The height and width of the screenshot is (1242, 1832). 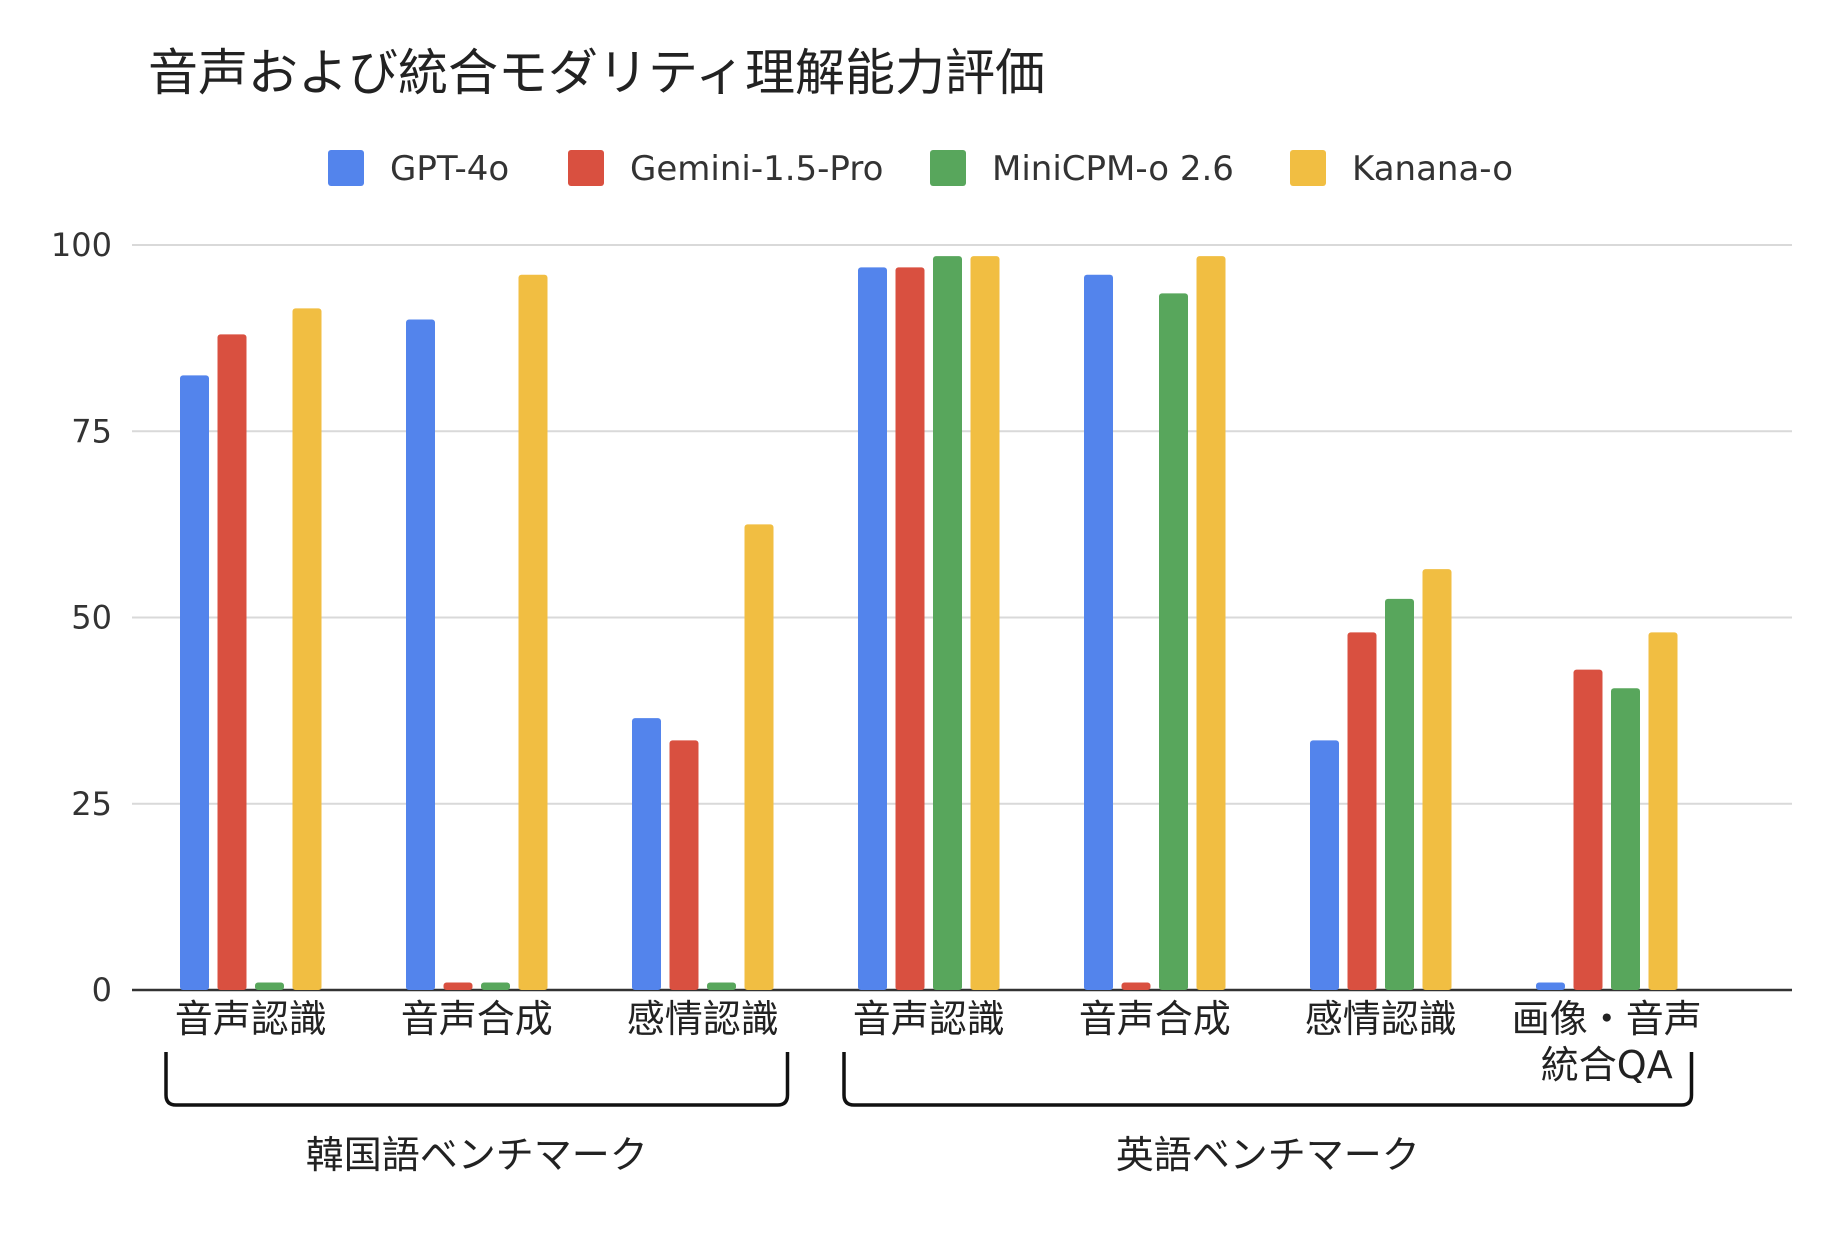 What do you see at coordinates (929, 1114) in the screenshot?
I see `benchmark-groups: 韓国語ベンチマーク 英語ベンチマーク` at bounding box center [929, 1114].